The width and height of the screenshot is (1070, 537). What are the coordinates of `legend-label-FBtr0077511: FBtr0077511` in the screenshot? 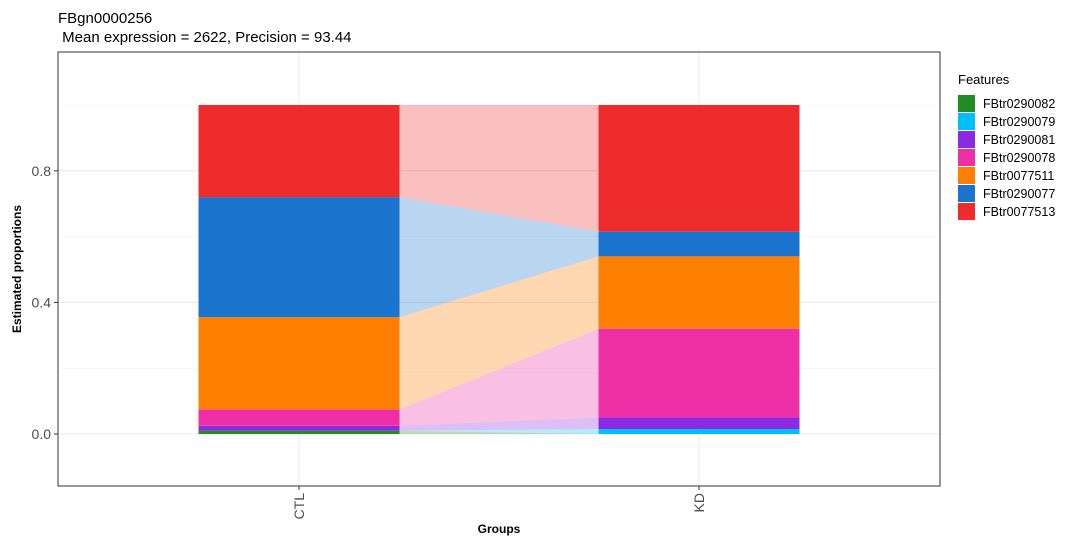 It's located at (1018, 176).